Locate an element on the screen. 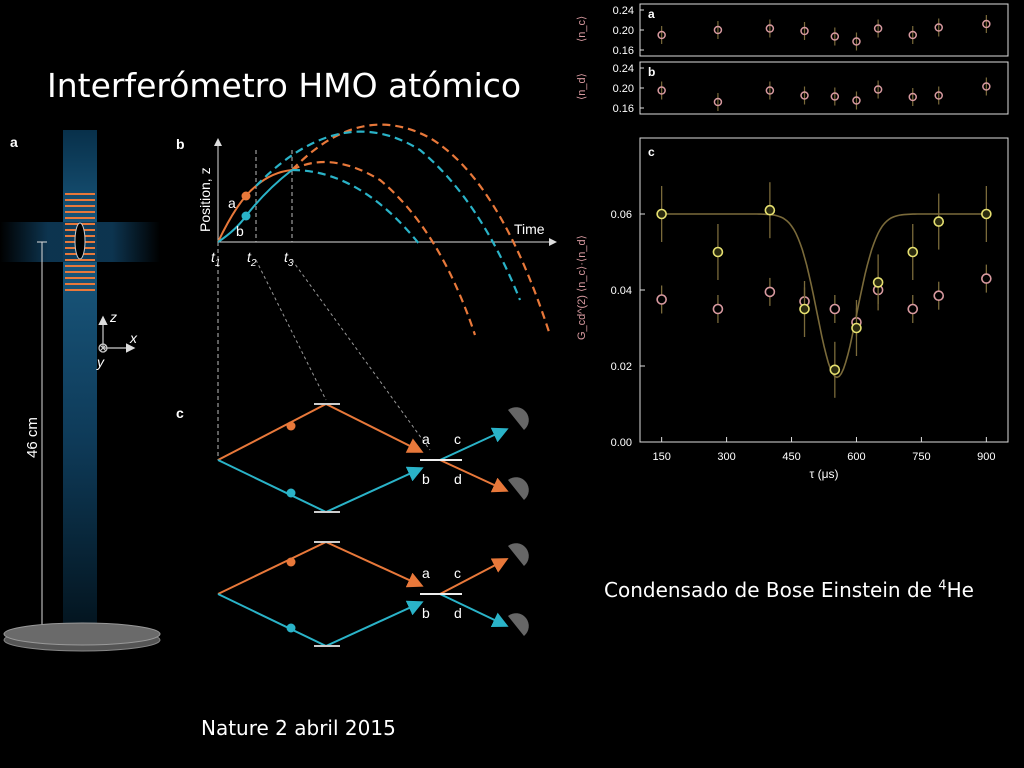  position-axis-label: Position, z is located at coordinates (205, 199).